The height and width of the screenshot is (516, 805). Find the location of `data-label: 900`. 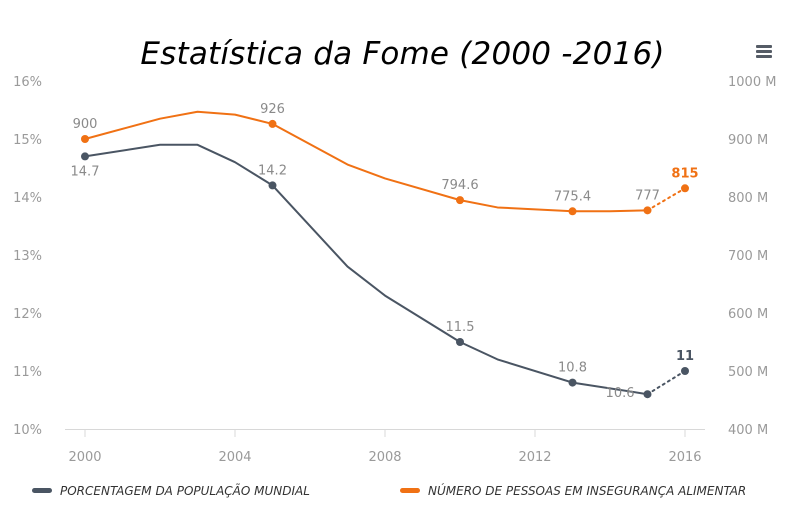

data-label: 900 is located at coordinates (85, 124).